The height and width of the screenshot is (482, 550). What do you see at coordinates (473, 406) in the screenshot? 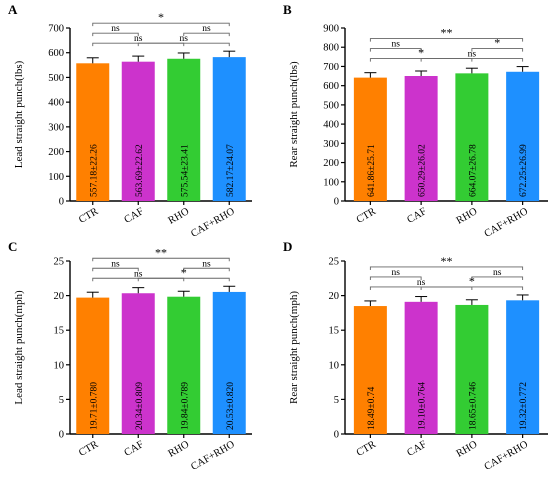
I see `bar-value-label: 18.65±0.746` at bounding box center [473, 406].